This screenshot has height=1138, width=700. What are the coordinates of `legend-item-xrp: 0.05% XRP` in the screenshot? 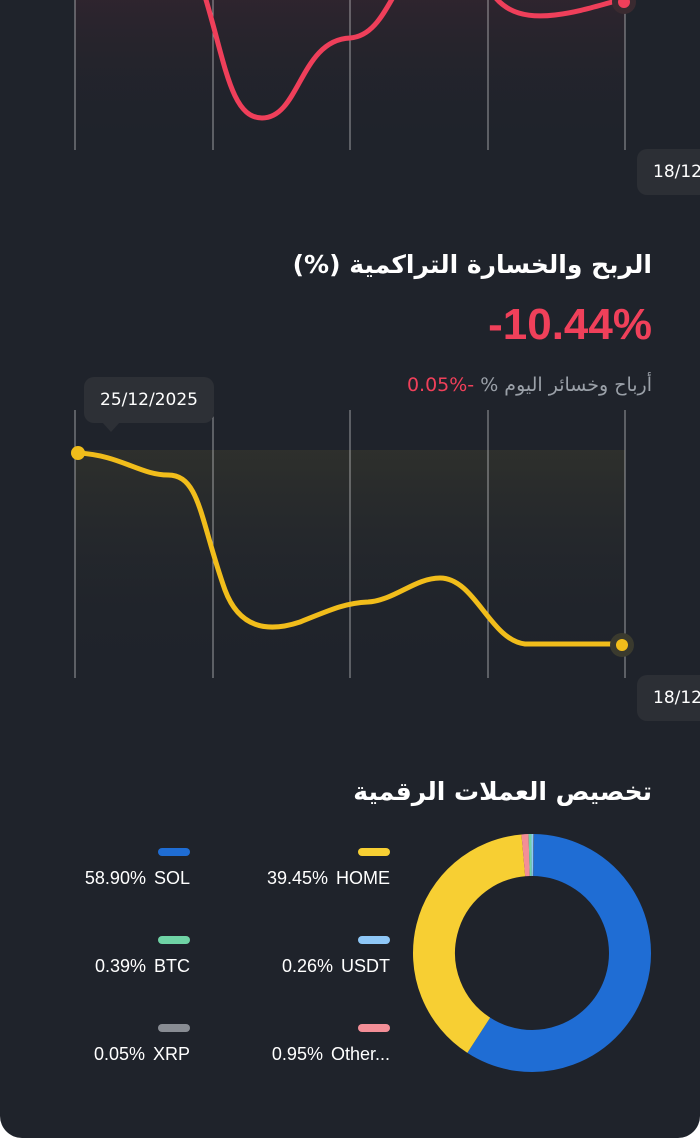 It's located at (115, 1049).